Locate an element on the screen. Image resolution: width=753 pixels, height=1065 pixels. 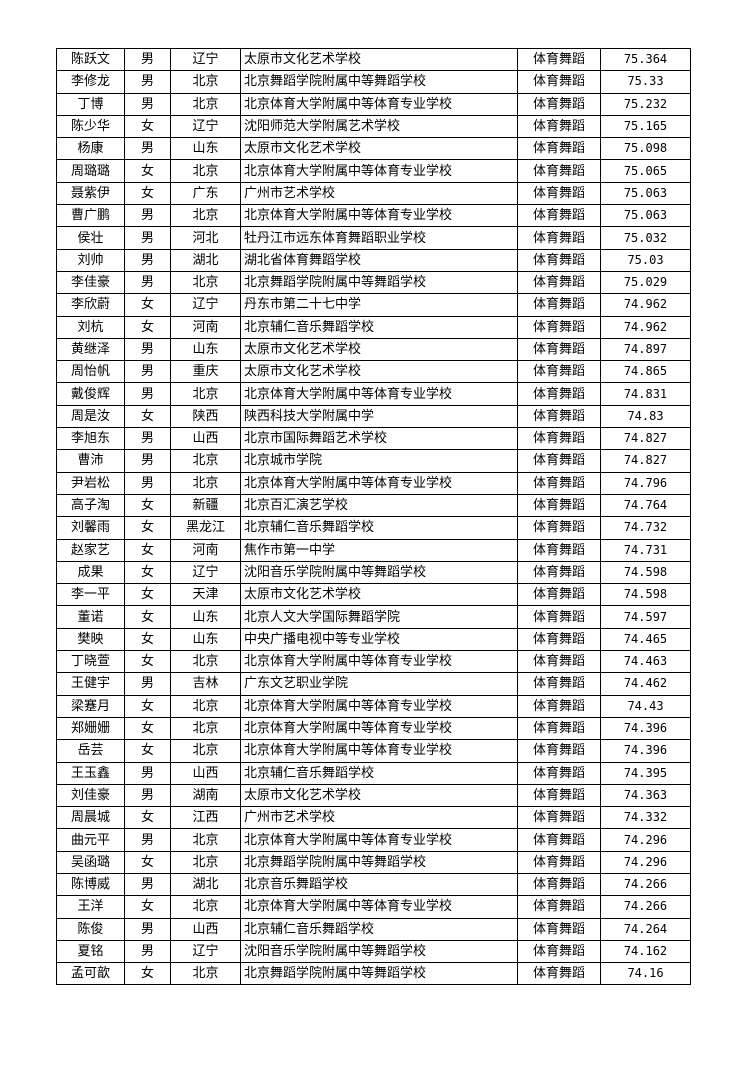
score-cell: 75.165 is located at coordinates (645, 126).